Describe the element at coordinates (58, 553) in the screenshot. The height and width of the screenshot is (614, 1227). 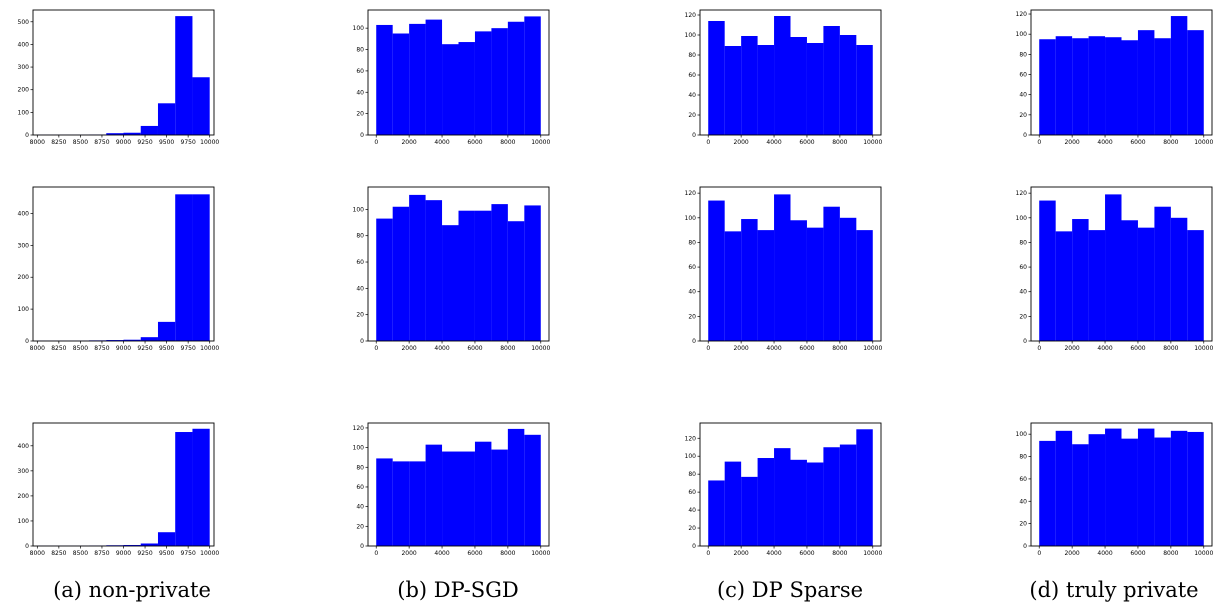
I see `x-tick-label: 8250` at that location.